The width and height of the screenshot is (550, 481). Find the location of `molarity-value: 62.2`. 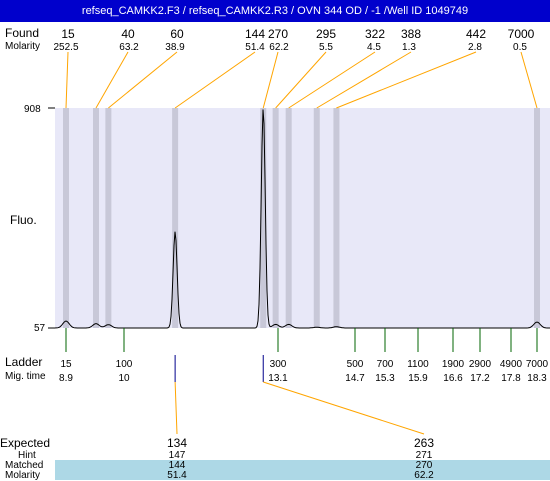

molarity-value: 62.2 is located at coordinates (424, 475).